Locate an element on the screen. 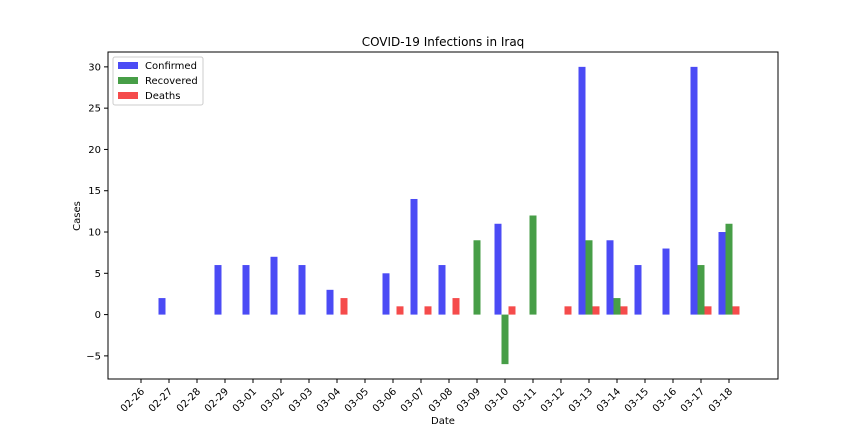 The image size is (864, 432). x-tick-label: 03-01 is located at coordinates (245, 400).